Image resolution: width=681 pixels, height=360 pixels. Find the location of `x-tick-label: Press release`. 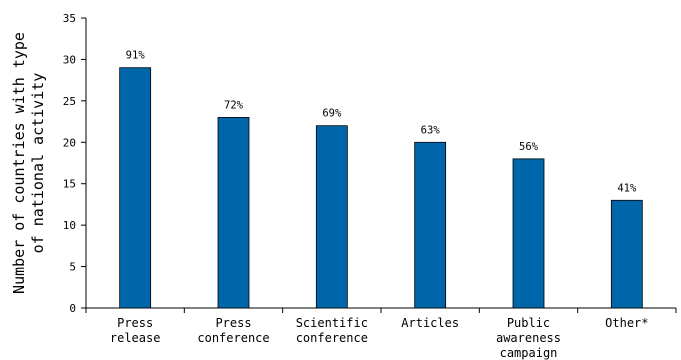

x-tick-label: Press release is located at coordinates (135, 330).